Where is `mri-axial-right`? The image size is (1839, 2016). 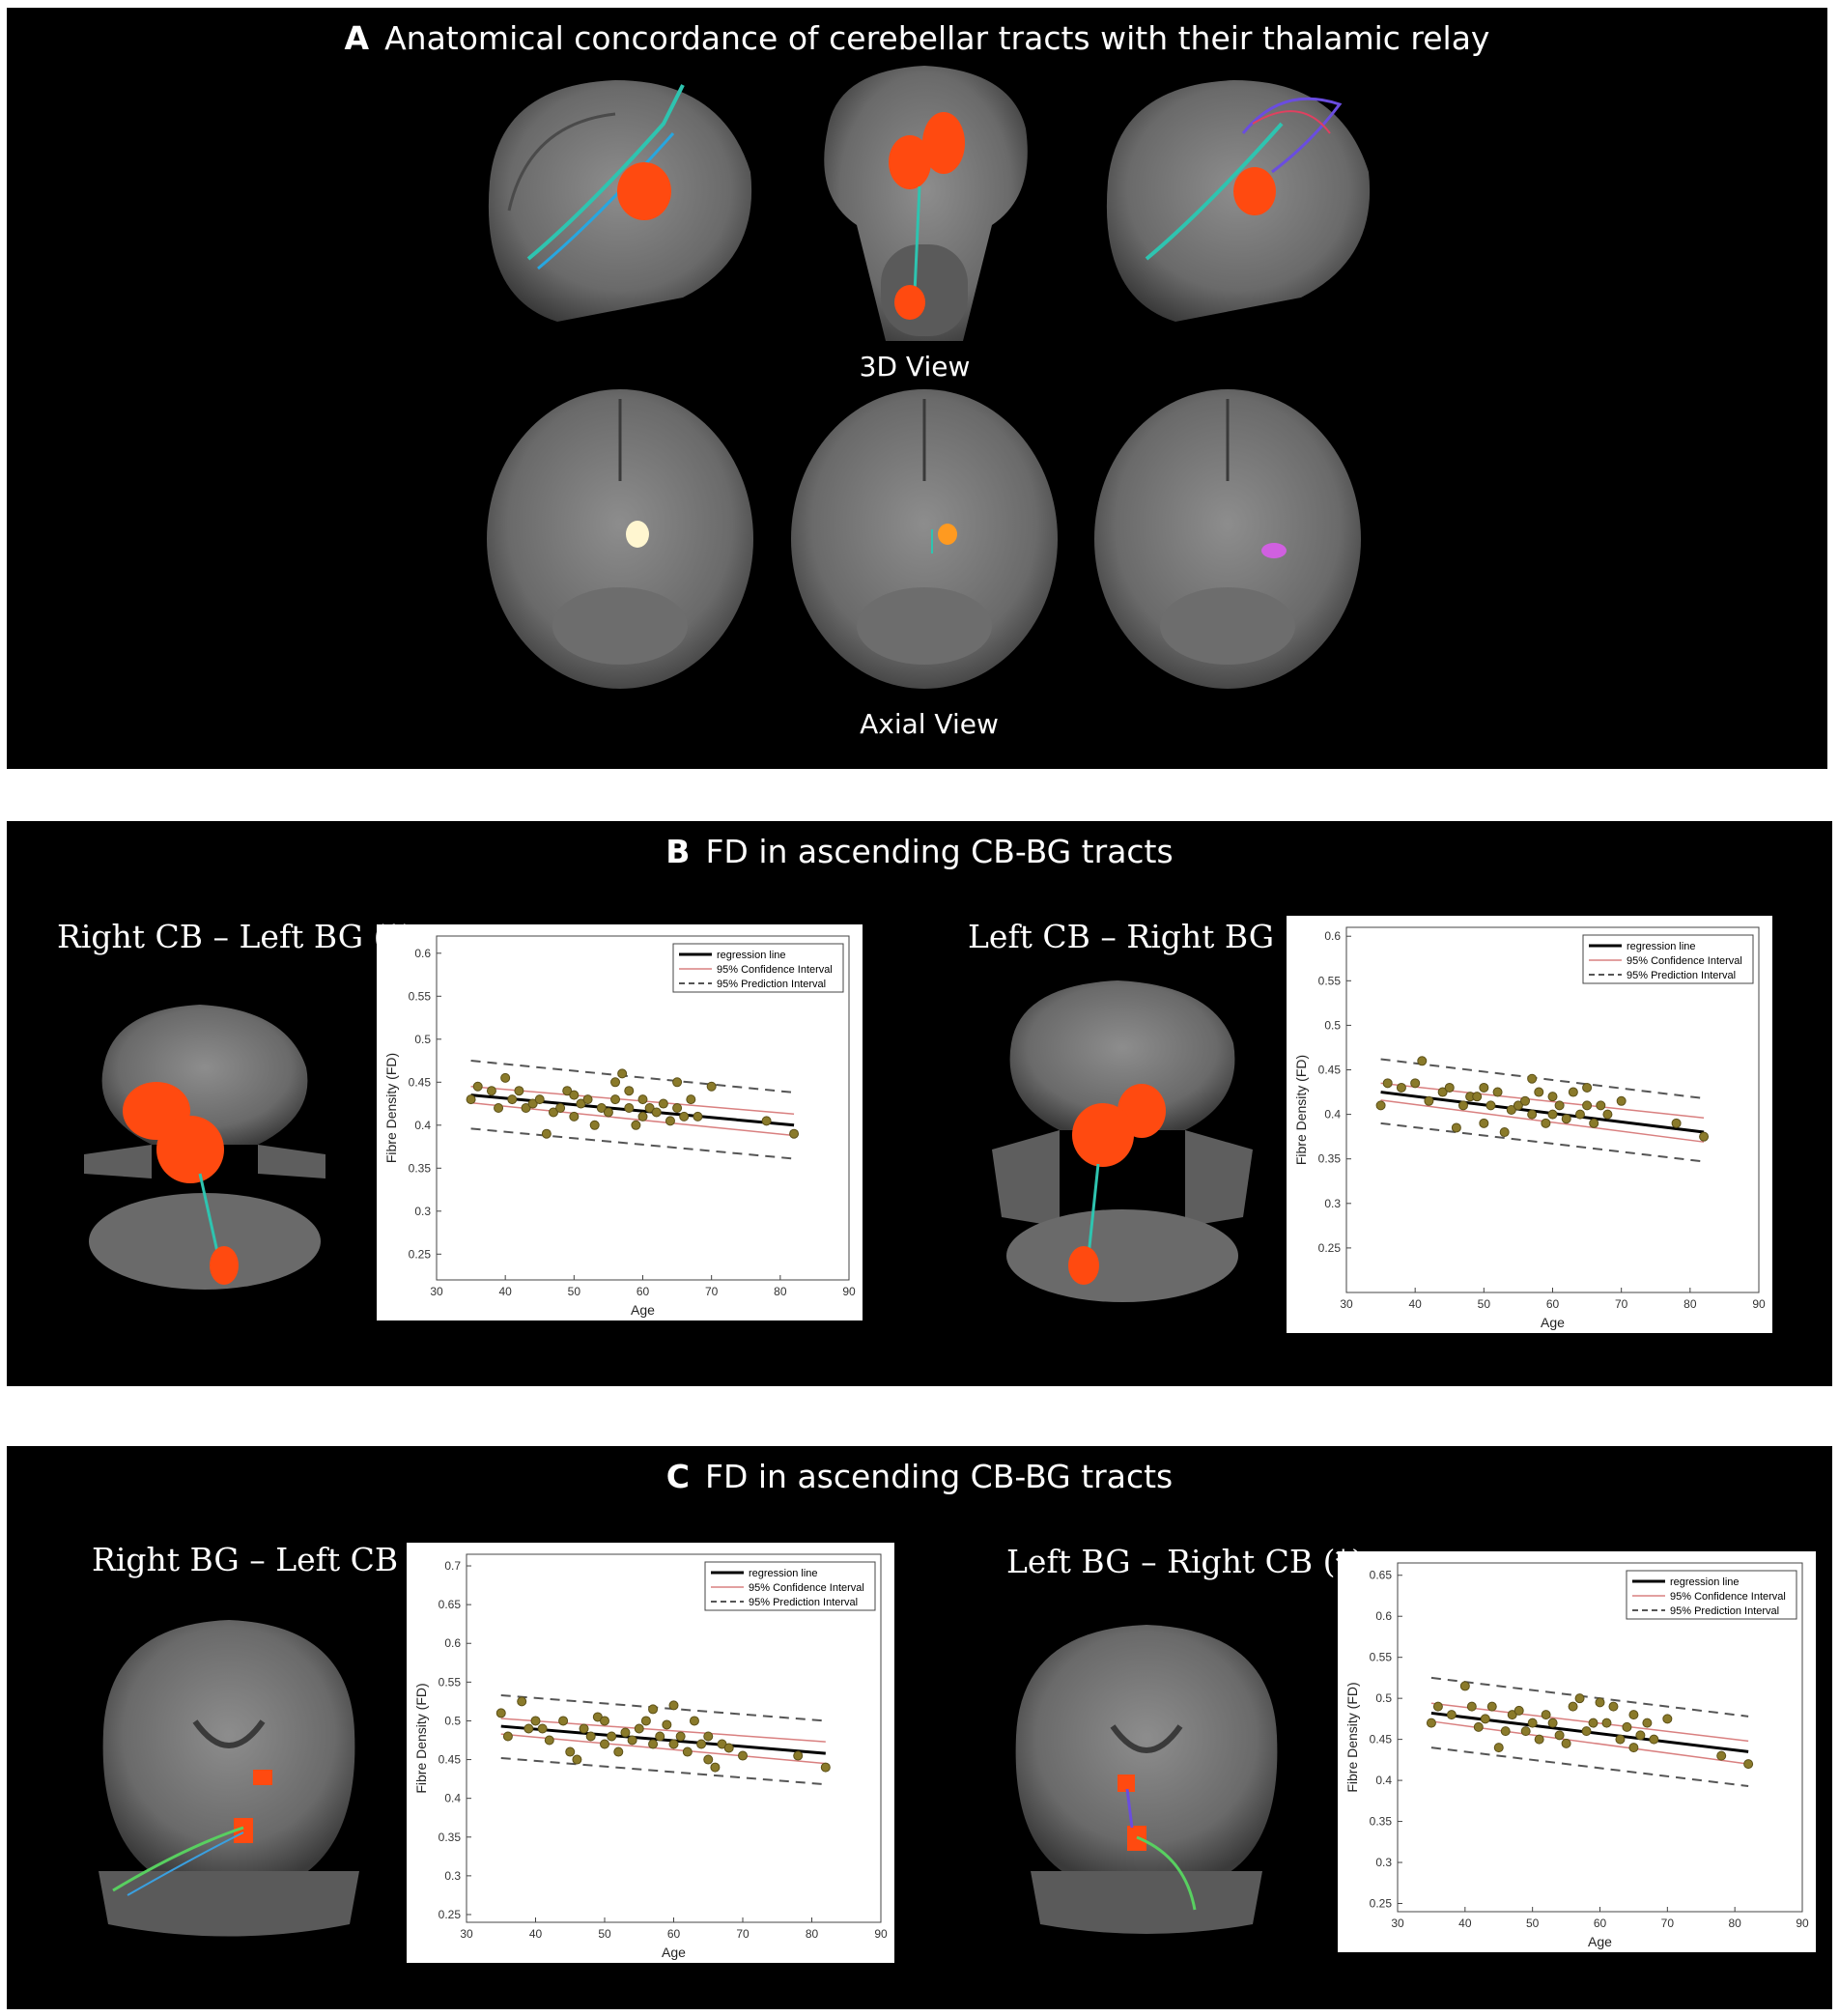
mri-axial-right is located at coordinates (1227, 539).